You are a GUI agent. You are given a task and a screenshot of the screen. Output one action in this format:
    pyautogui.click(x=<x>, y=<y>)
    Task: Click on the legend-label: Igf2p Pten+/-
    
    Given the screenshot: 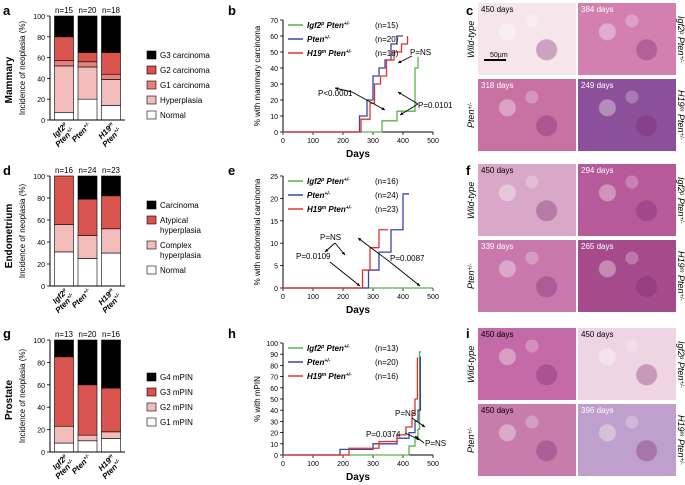 What is the action you would take?
    pyautogui.click(x=328, y=25)
    